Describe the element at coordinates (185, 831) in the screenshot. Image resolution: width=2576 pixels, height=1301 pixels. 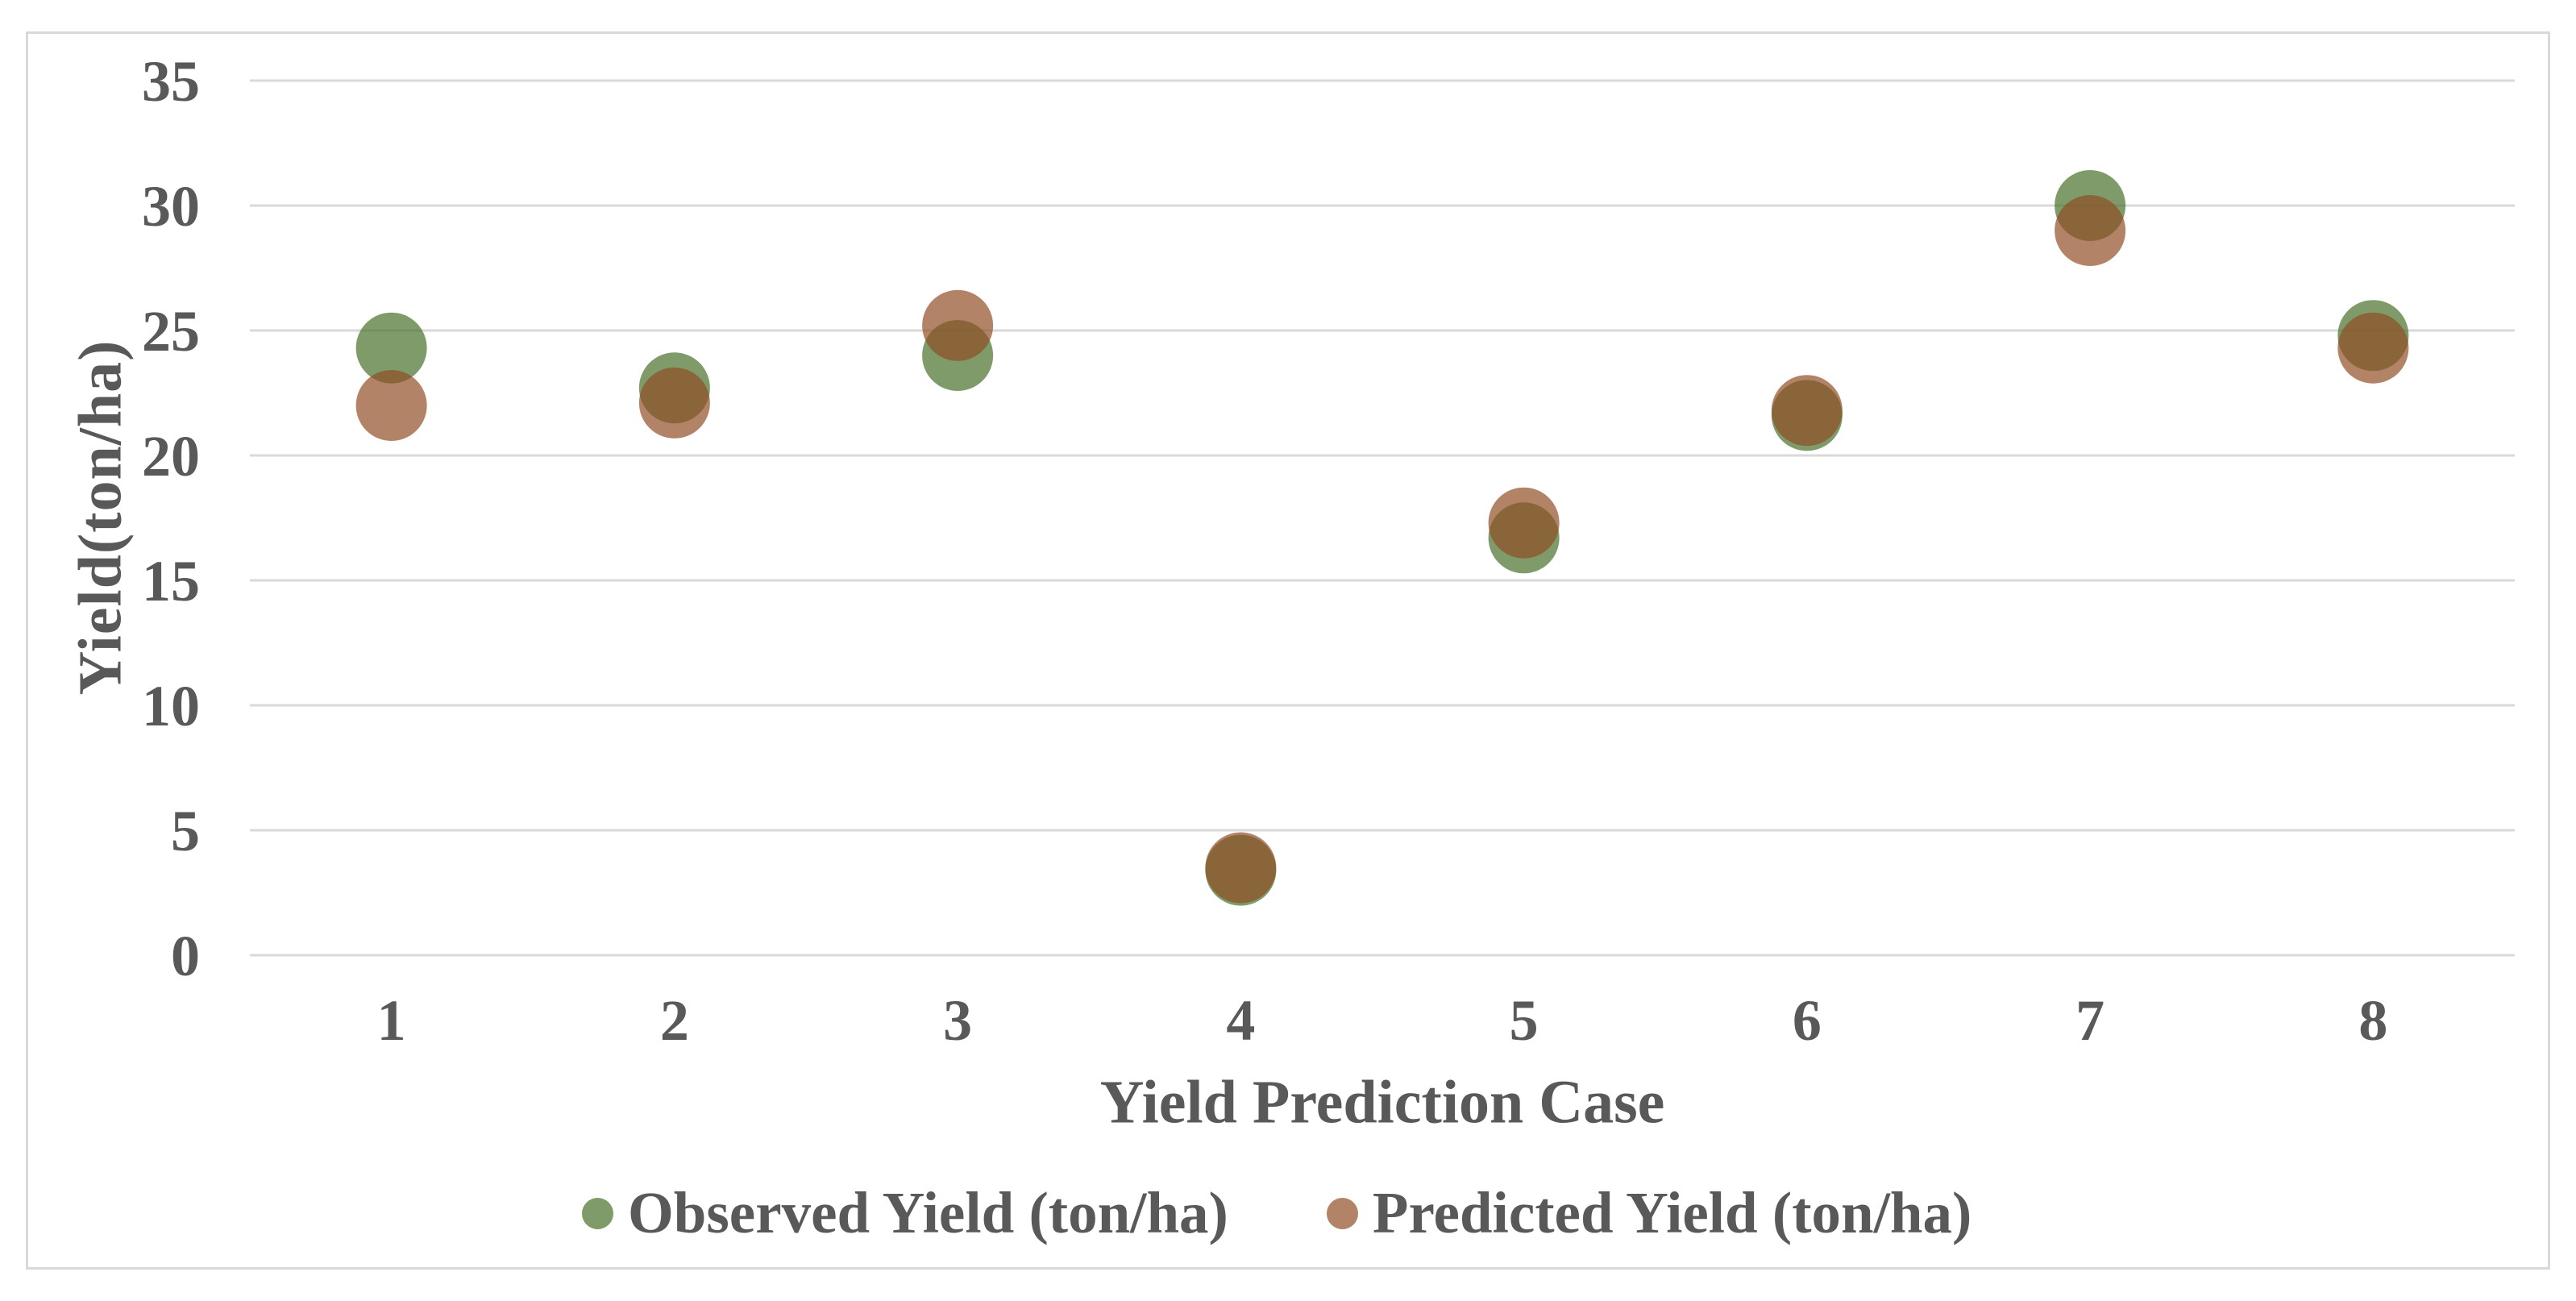
I see `y-tick-label-5: 5` at that location.